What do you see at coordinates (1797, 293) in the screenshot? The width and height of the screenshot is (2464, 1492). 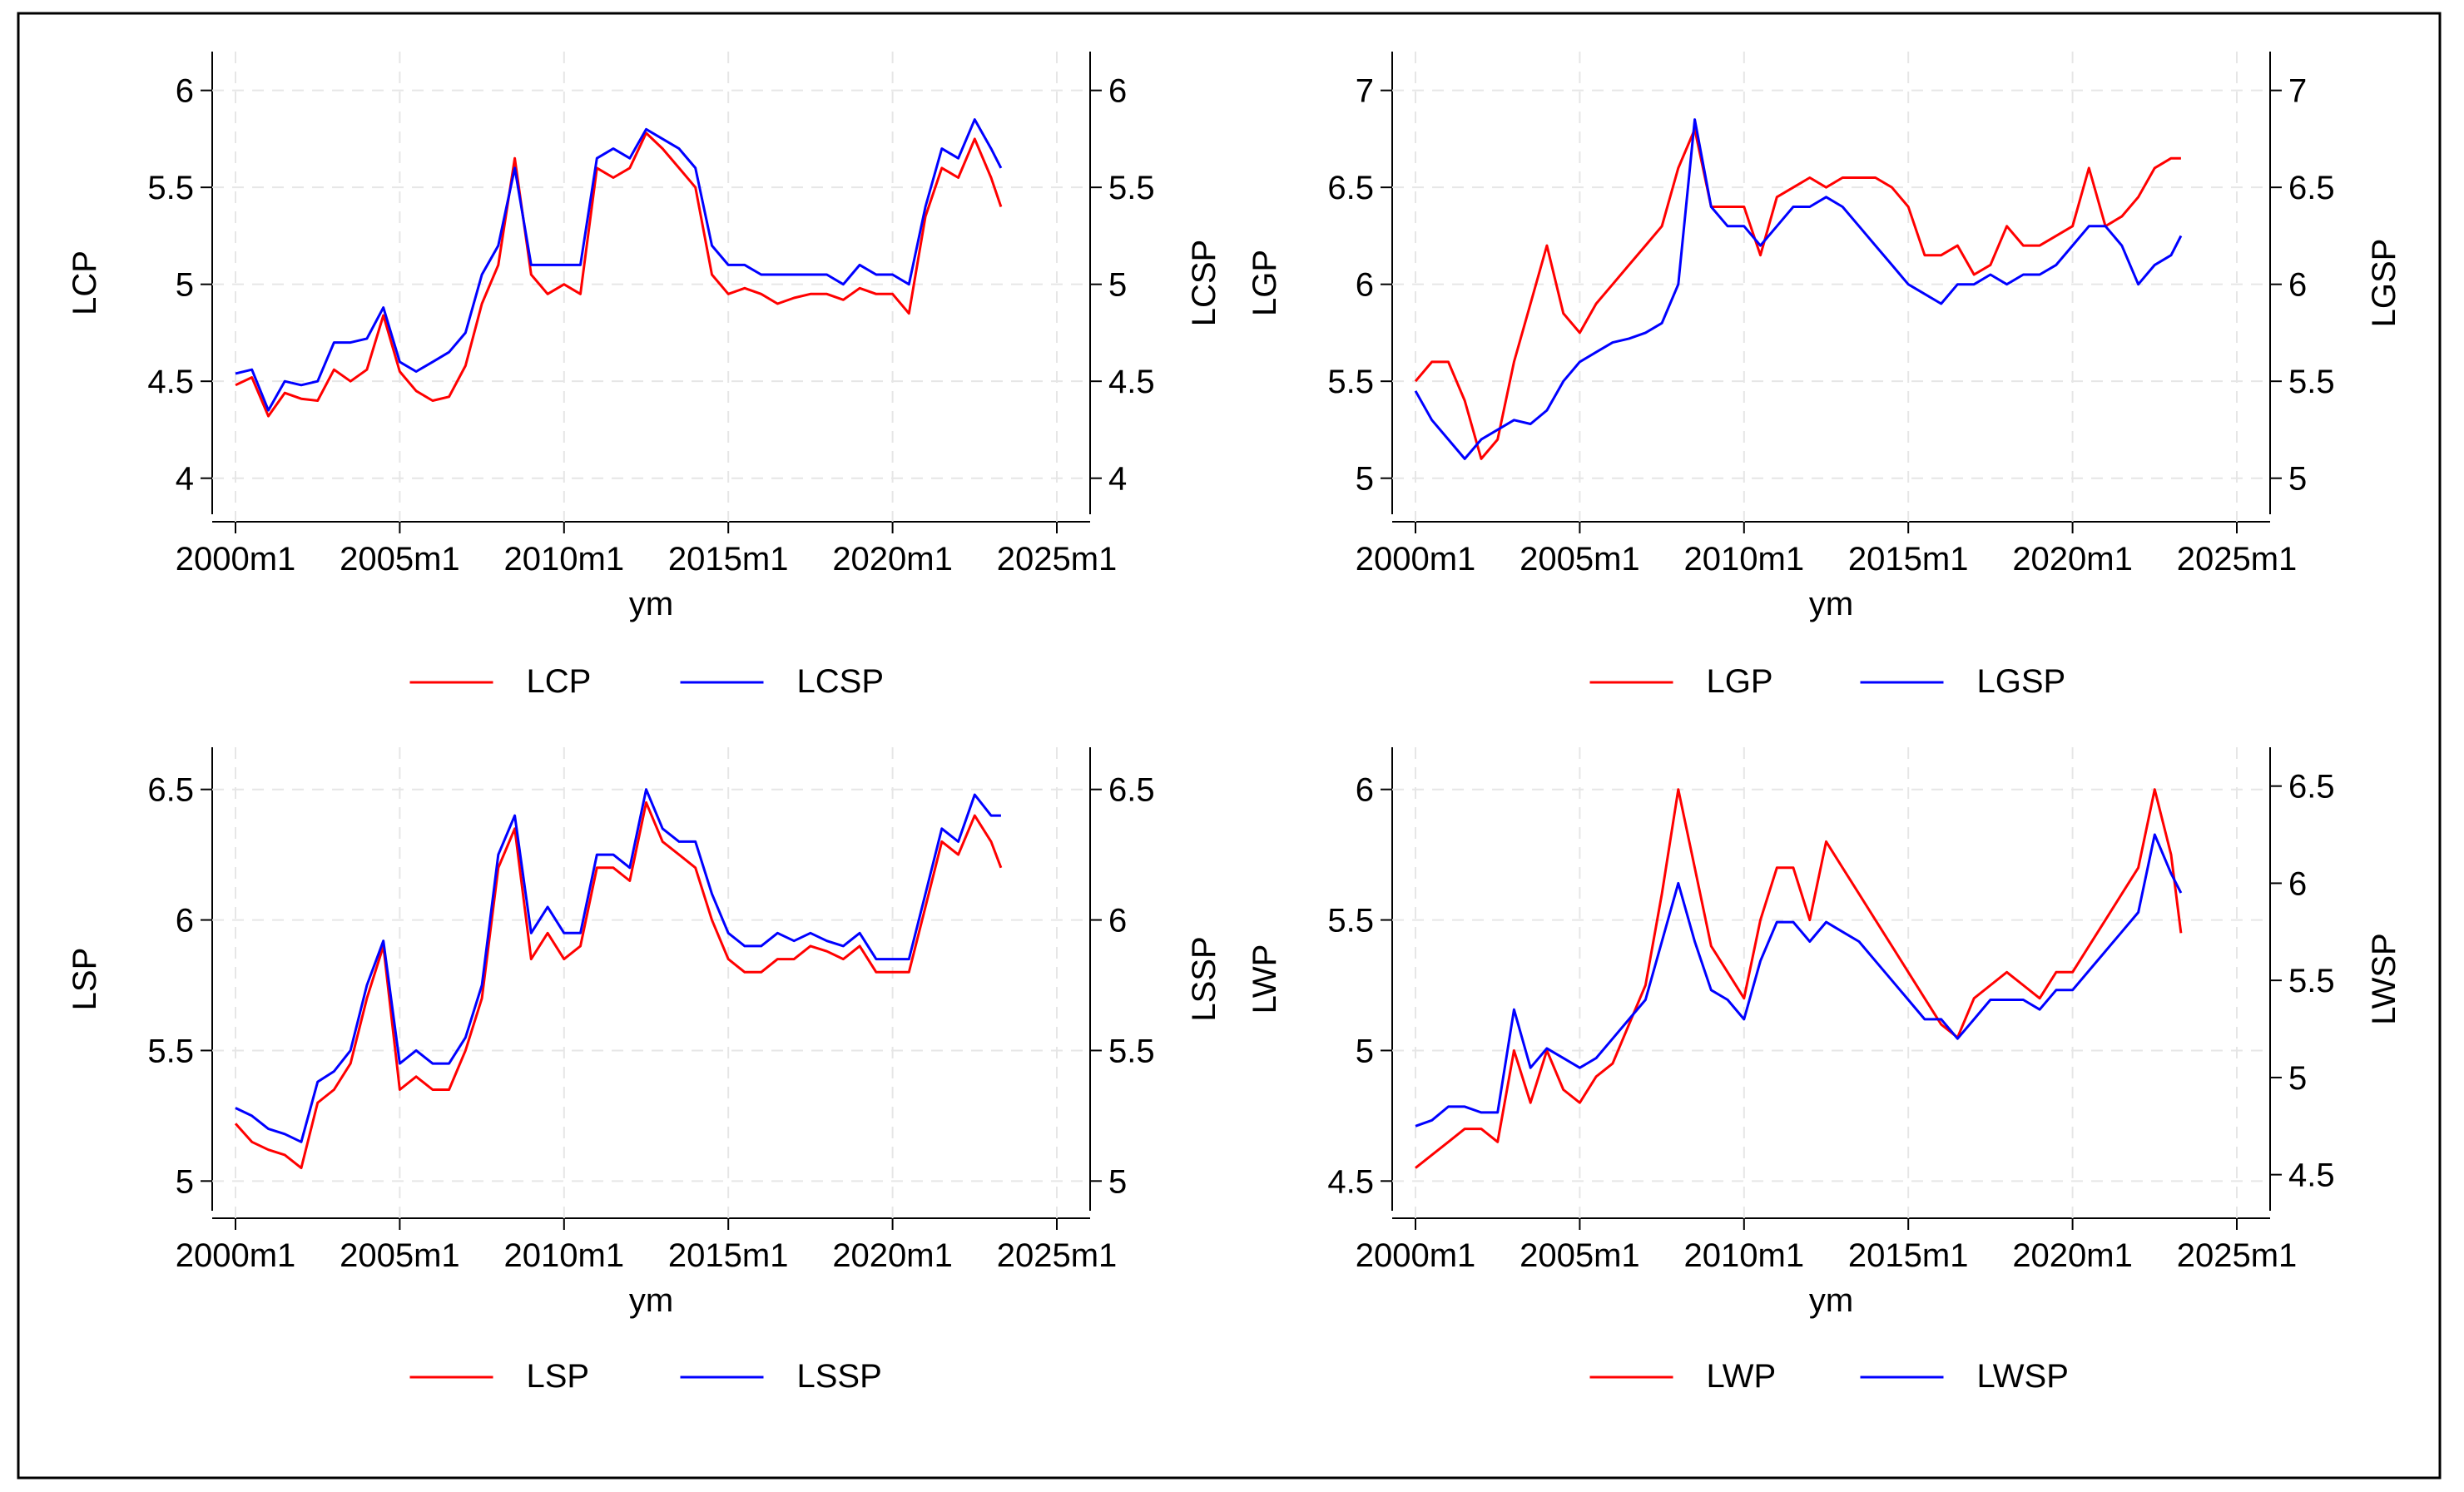 I see `series-line-lgp` at bounding box center [1797, 293].